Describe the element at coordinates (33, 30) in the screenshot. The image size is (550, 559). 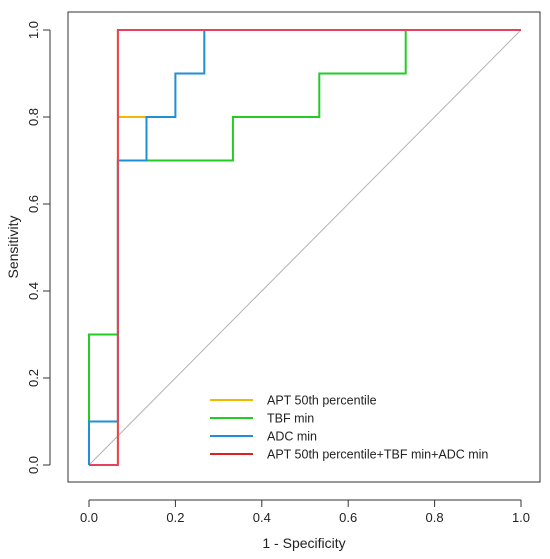
I see `y-tick-label: 1.0` at that location.